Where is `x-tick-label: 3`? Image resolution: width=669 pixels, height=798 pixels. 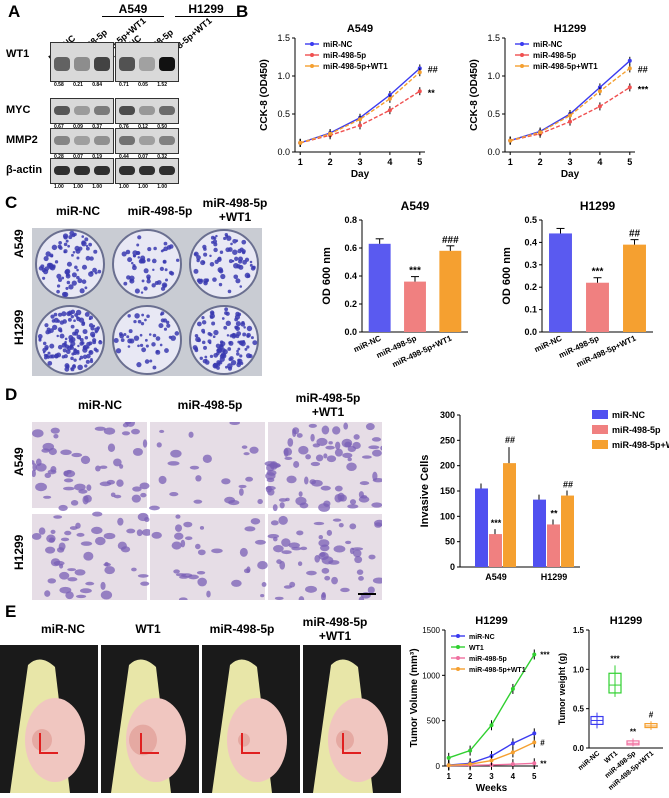 x-tick-label: 3 is located at coordinates (359, 162).